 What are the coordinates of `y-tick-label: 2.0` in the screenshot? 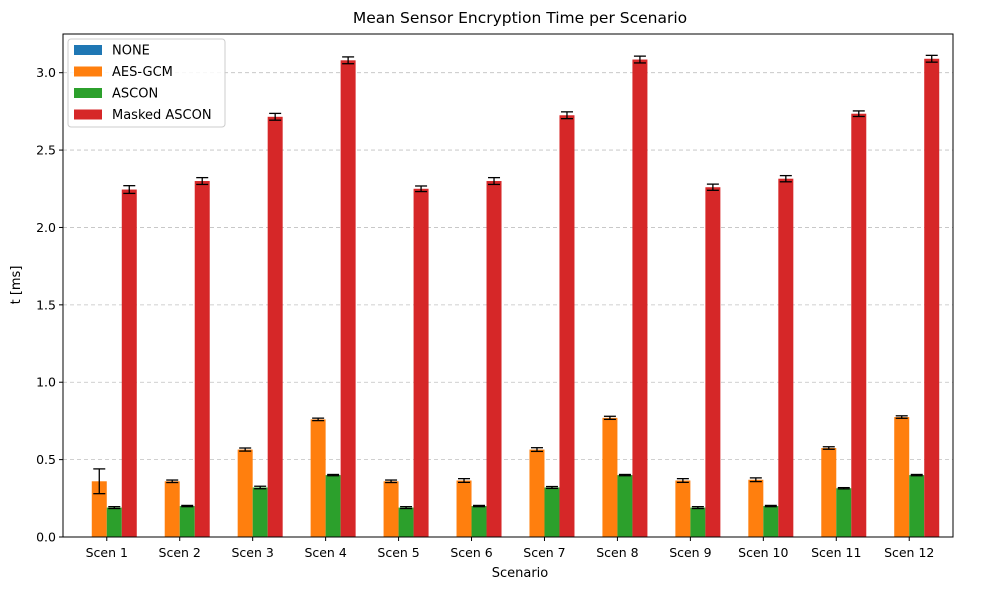 It's located at (46, 227).